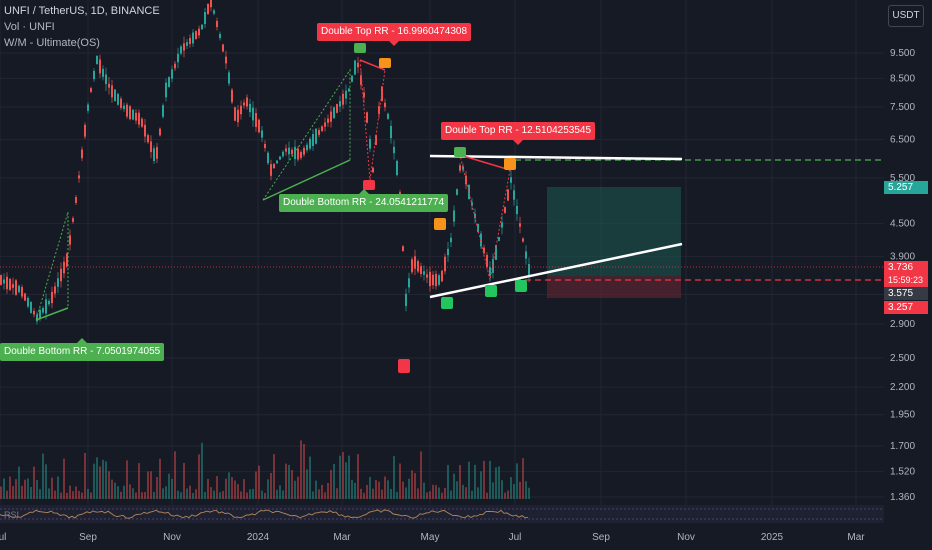 The image size is (932, 550). Describe the element at coordinates (902, 107) in the screenshot. I see `price-tick-label: 7.500` at that location.